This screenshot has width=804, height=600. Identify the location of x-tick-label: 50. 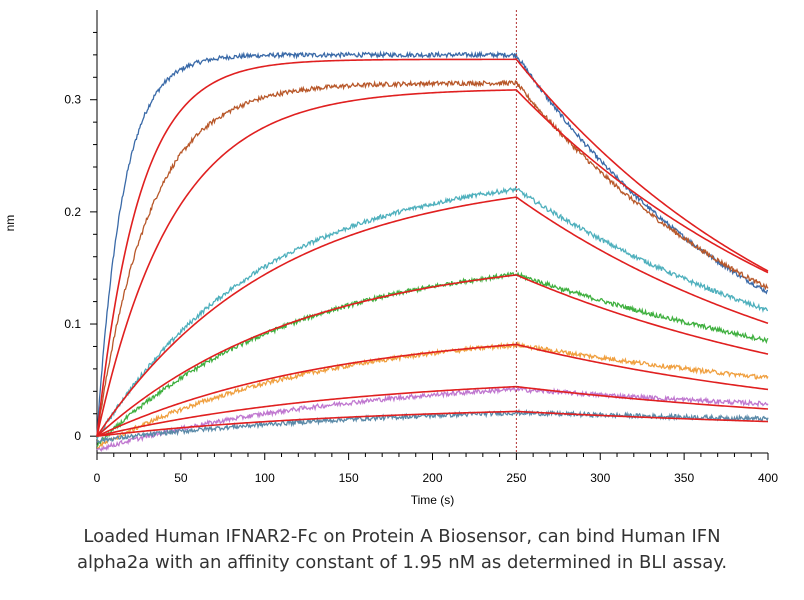
(181, 478).